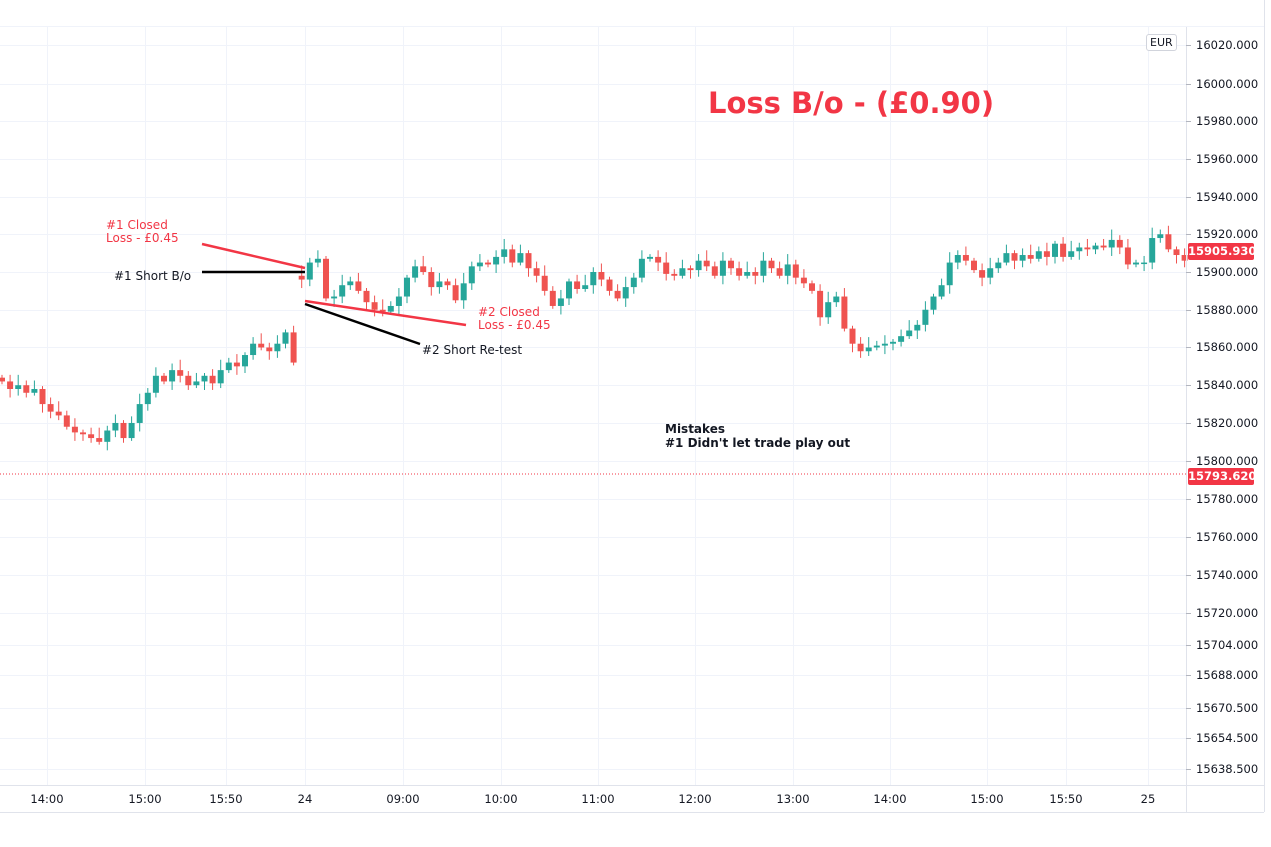 The height and width of the screenshot is (847, 1271). Describe the element at coordinates (1227, 310) in the screenshot. I see `price-tick-label: 15880.000` at that location.